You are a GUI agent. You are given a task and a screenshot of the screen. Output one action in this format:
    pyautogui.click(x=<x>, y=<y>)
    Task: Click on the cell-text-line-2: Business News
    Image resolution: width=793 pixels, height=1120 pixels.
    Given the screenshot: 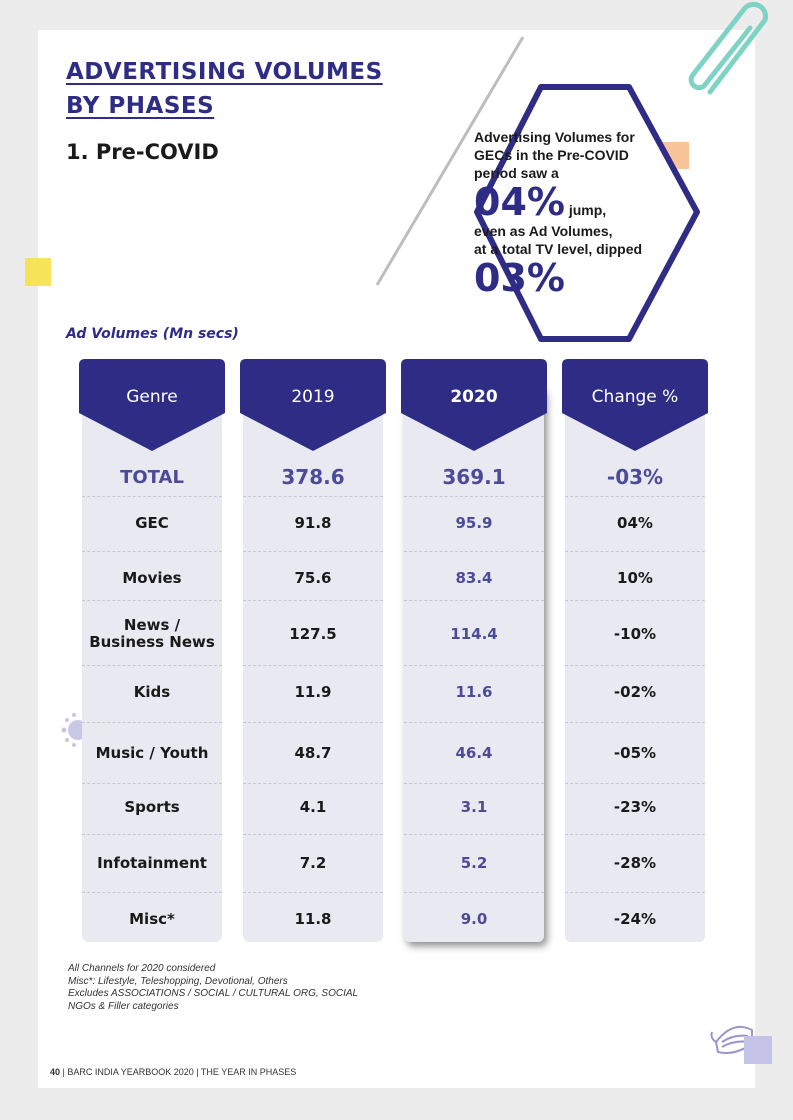 What is the action you would take?
    pyautogui.click(x=152, y=642)
    